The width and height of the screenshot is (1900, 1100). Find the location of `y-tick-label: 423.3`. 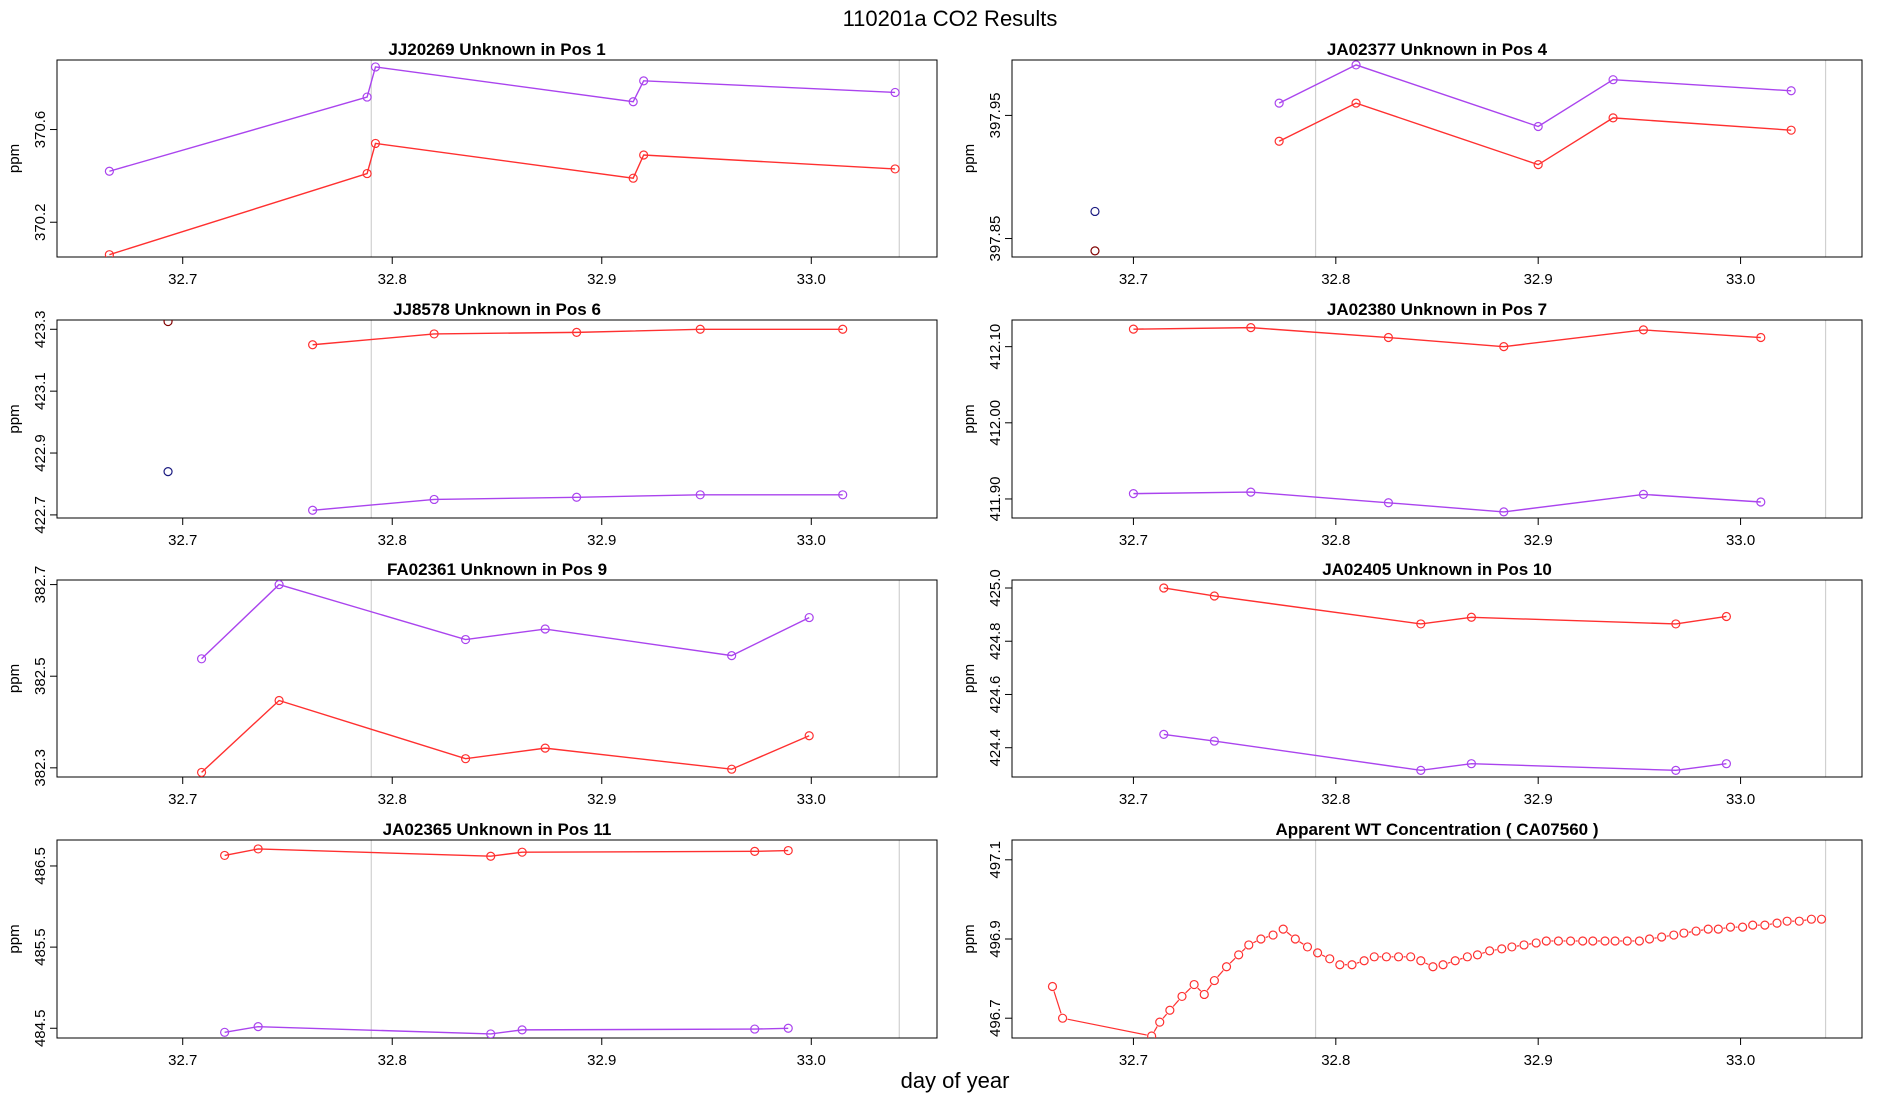

y-tick-label: 423.3 is located at coordinates (40, 330).